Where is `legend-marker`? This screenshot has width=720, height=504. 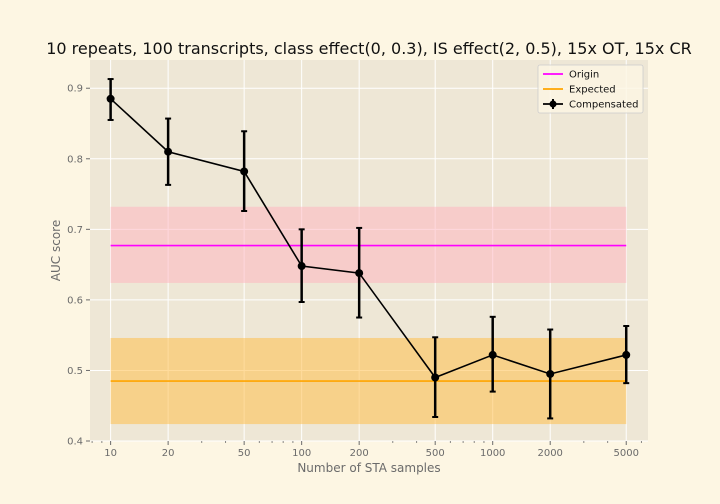 legend-marker is located at coordinates (553, 104).